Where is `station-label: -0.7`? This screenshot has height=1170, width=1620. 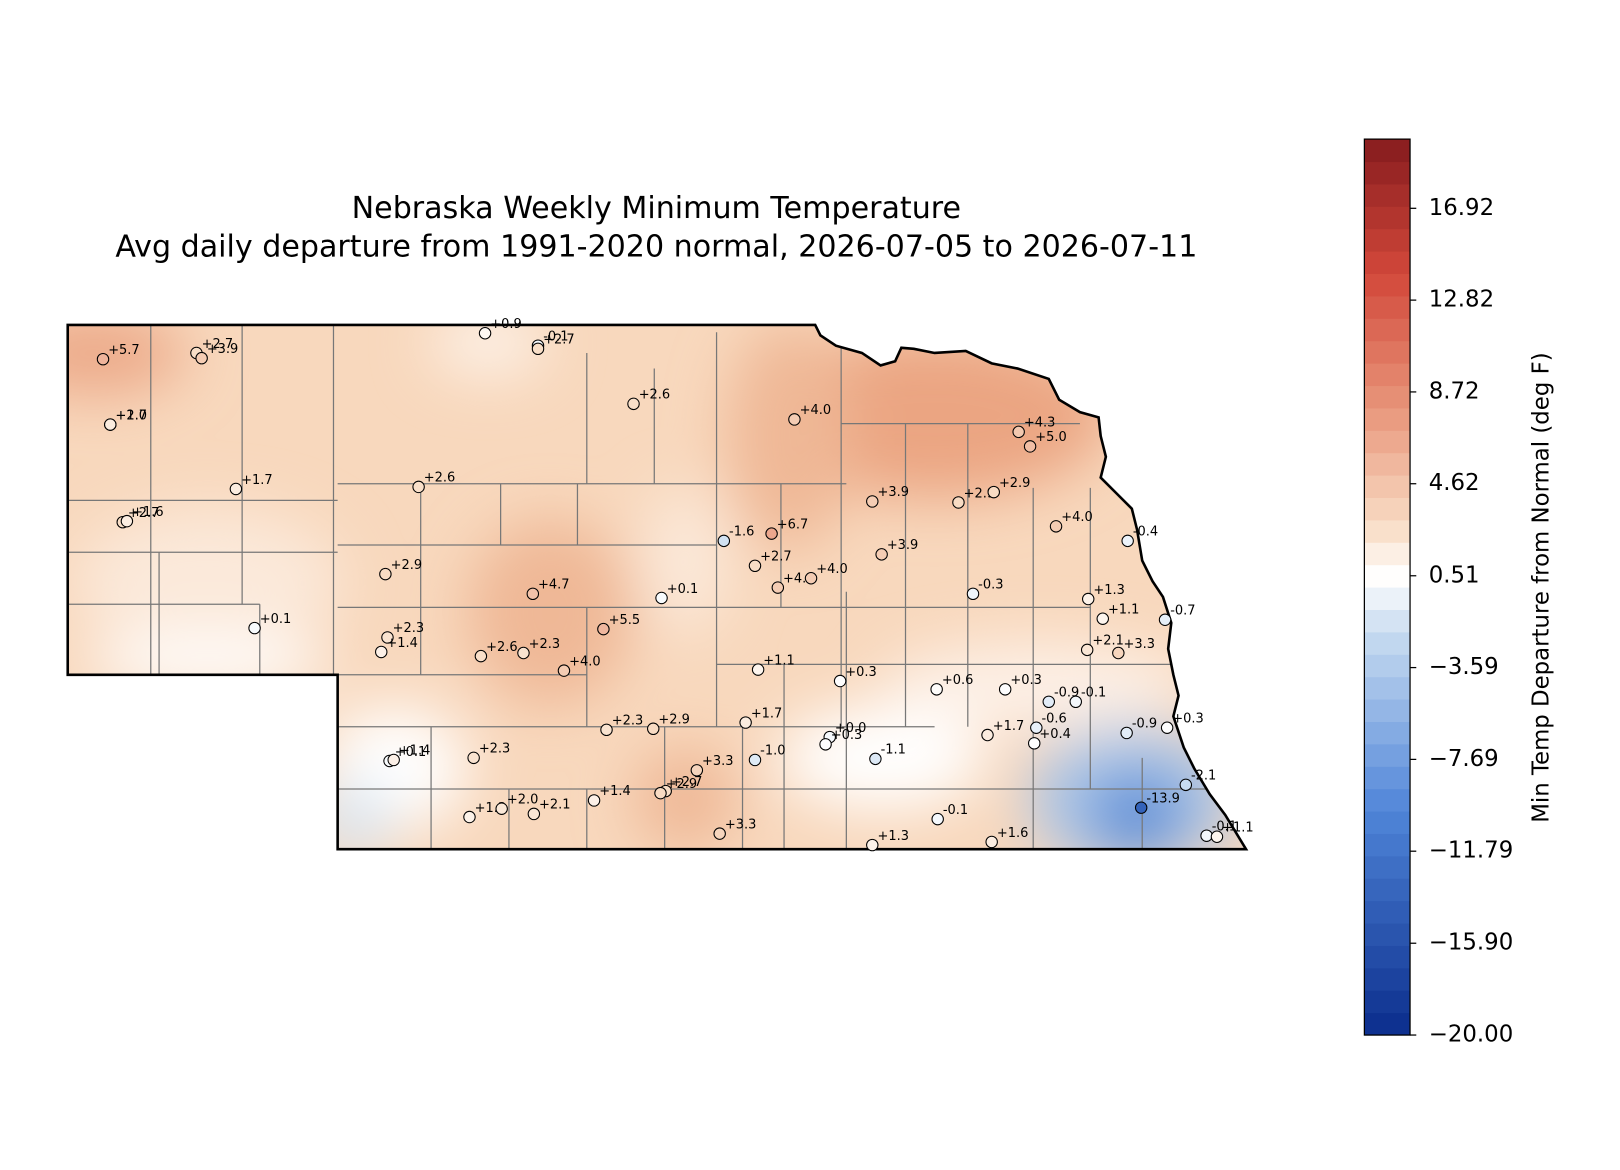
station-label: -0.7 is located at coordinates (1182, 611).